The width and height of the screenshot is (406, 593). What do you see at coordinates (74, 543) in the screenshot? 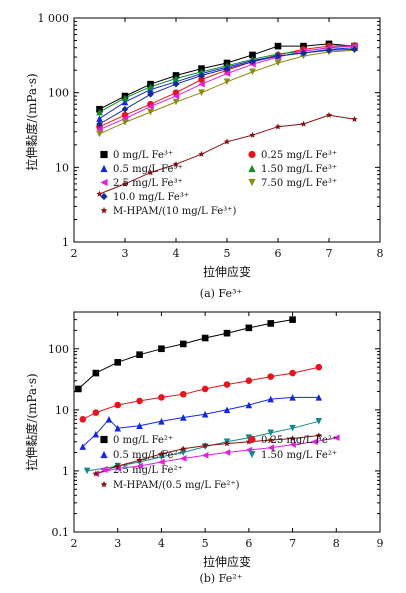
I see `x-tick-label-b: 2` at bounding box center [74, 543].